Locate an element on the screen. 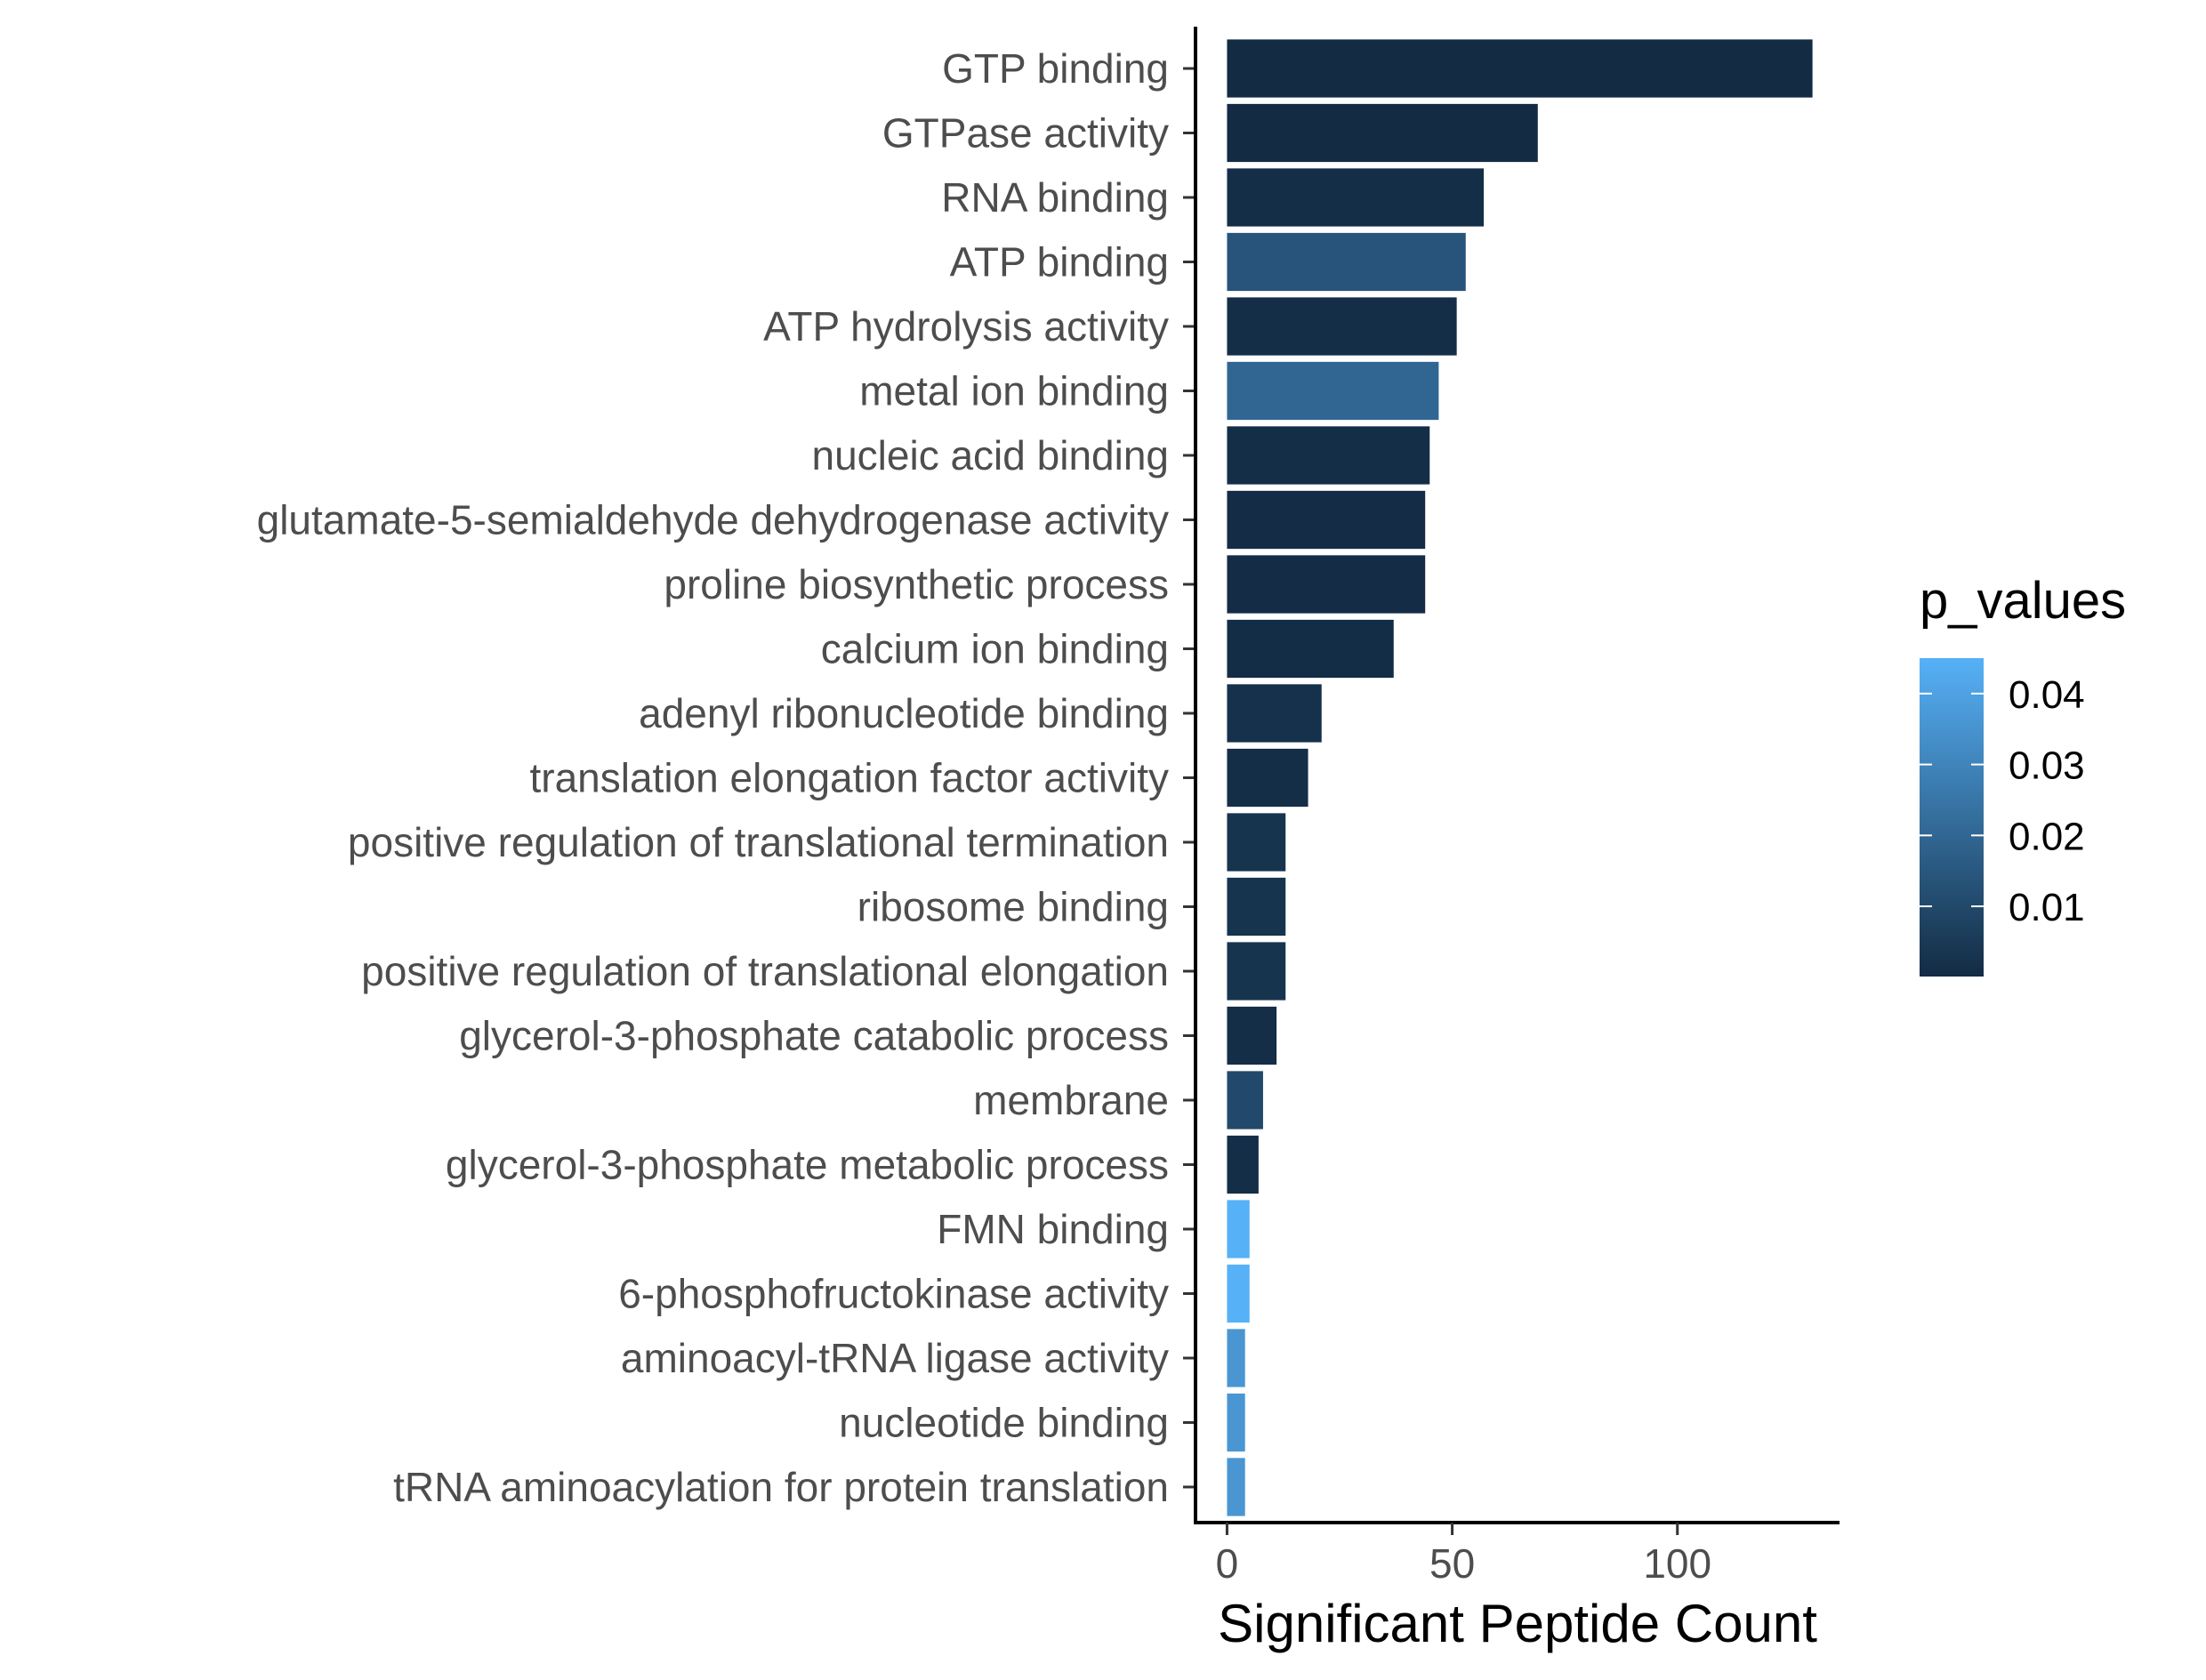  category-label: ATP binding is located at coordinates (1059, 262).